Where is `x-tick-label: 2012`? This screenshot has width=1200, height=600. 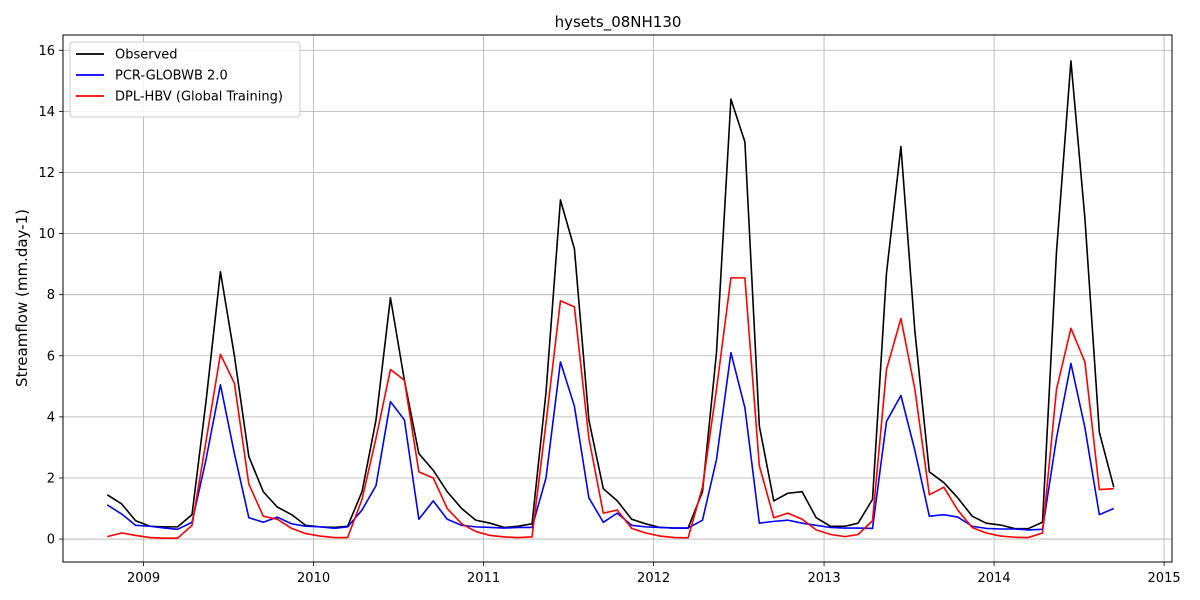 x-tick-label: 2012 is located at coordinates (653, 578).